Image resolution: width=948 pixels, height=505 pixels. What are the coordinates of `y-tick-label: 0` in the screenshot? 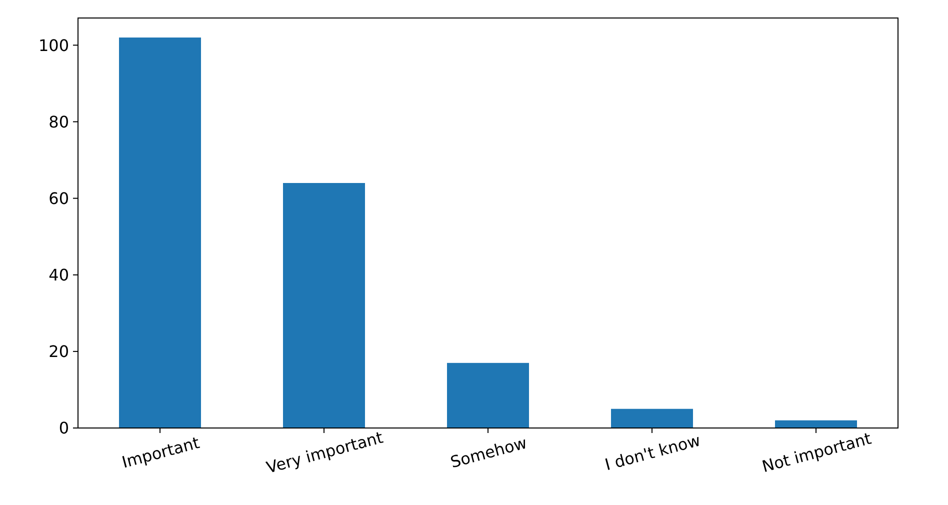 It's located at (63, 428).